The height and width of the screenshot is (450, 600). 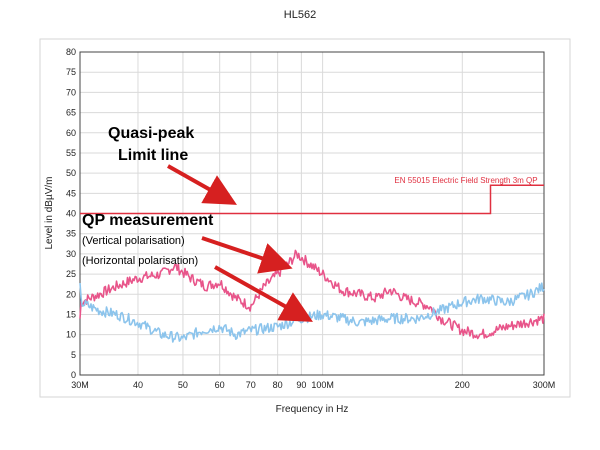 What do you see at coordinates (71, 153) in the screenshot?
I see `y-tick-label: 55` at bounding box center [71, 153].